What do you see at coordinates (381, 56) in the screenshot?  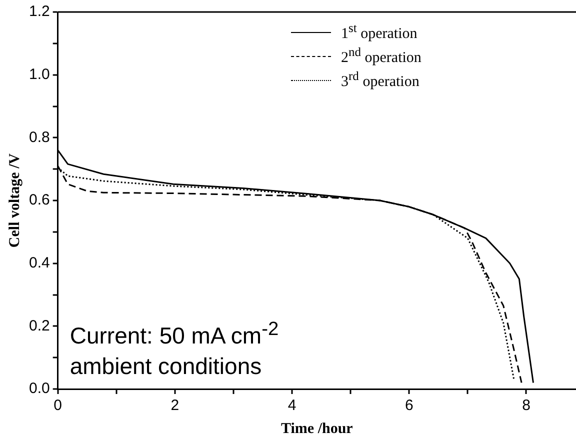 I see `legend-label: 2$^{nd}$ operation` at bounding box center [381, 56].